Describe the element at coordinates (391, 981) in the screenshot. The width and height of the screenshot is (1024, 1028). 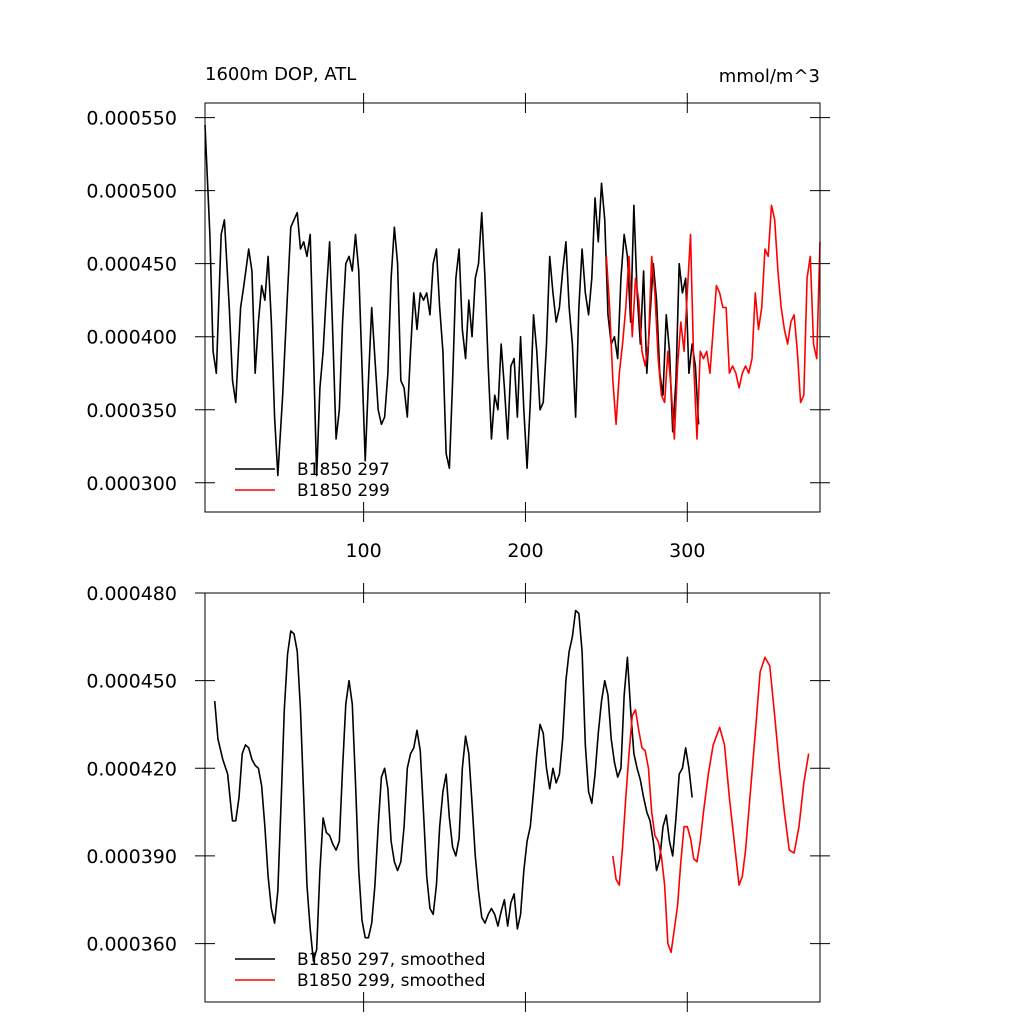
I see `legend-label: B1850 299, smoothed` at that location.